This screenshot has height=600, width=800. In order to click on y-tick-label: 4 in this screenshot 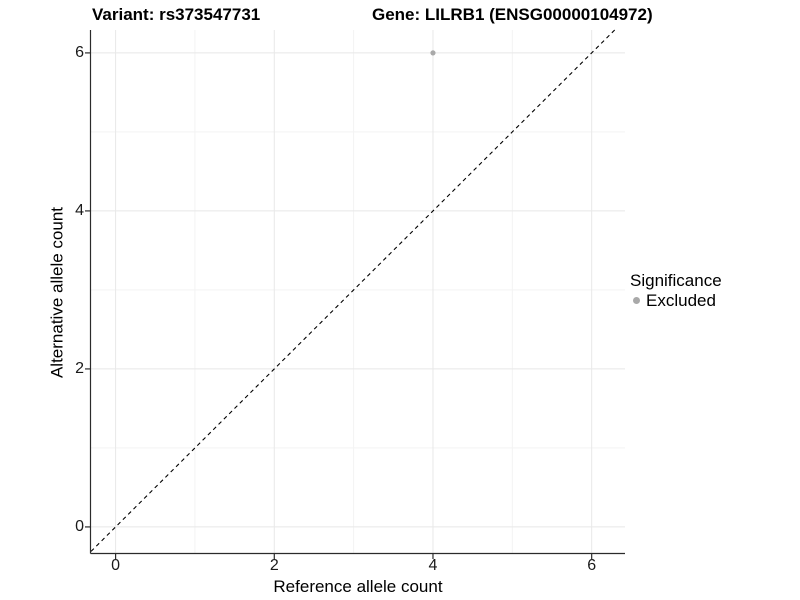, I will do `click(79, 210)`.